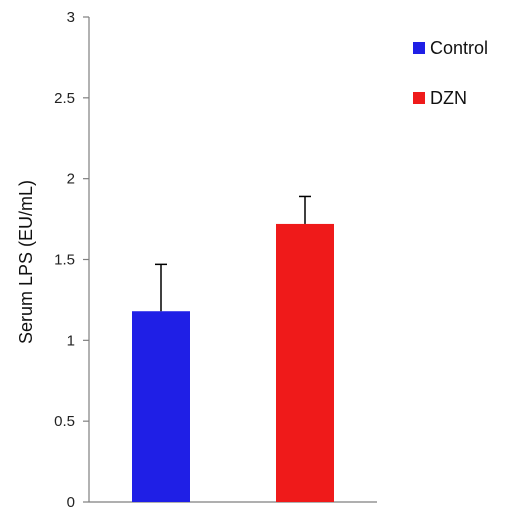 Image resolution: width=516 pixels, height=510 pixels. What do you see at coordinates (419, 98) in the screenshot?
I see `legend-swatch-dzn` at bounding box center [419, 98].